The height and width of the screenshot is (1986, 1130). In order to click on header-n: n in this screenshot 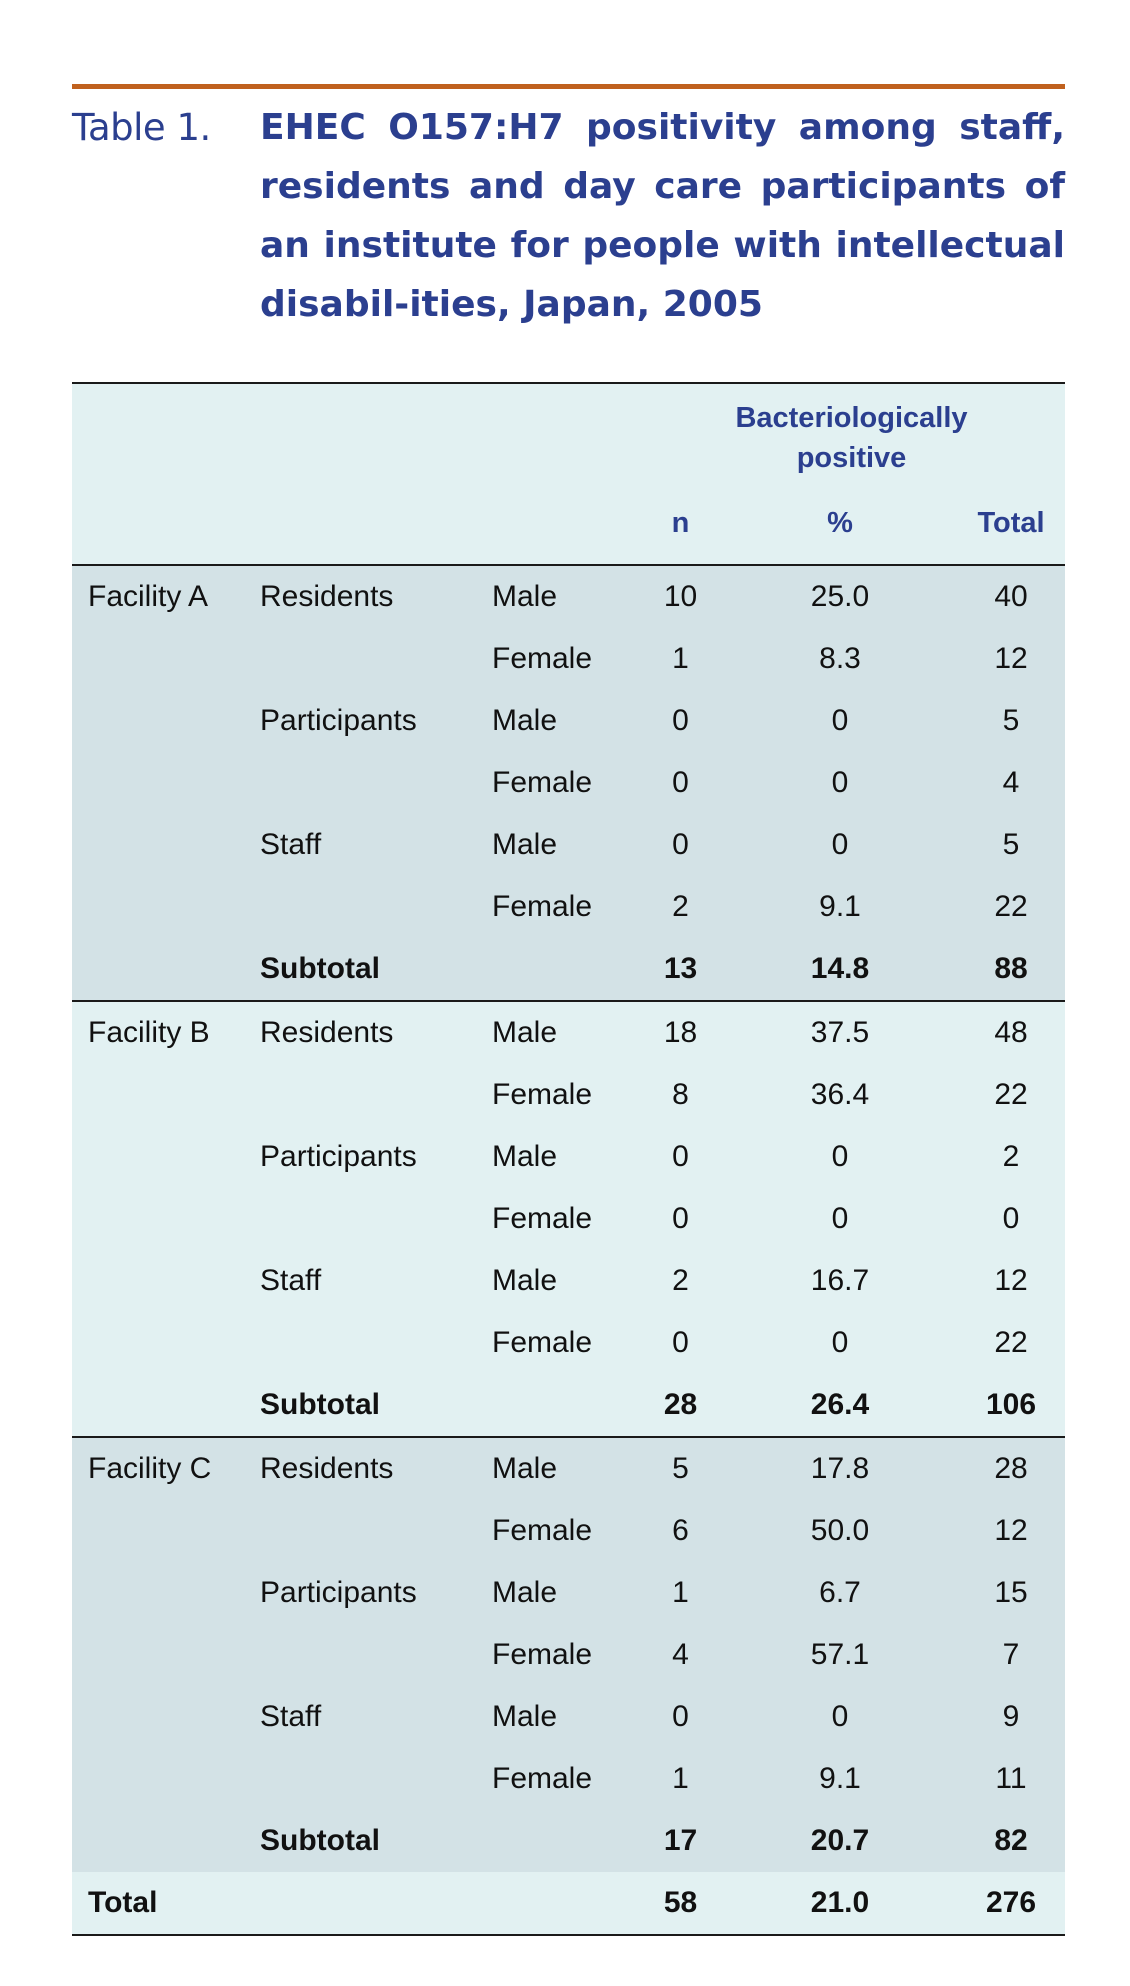, I will do `click(680, 523)`.